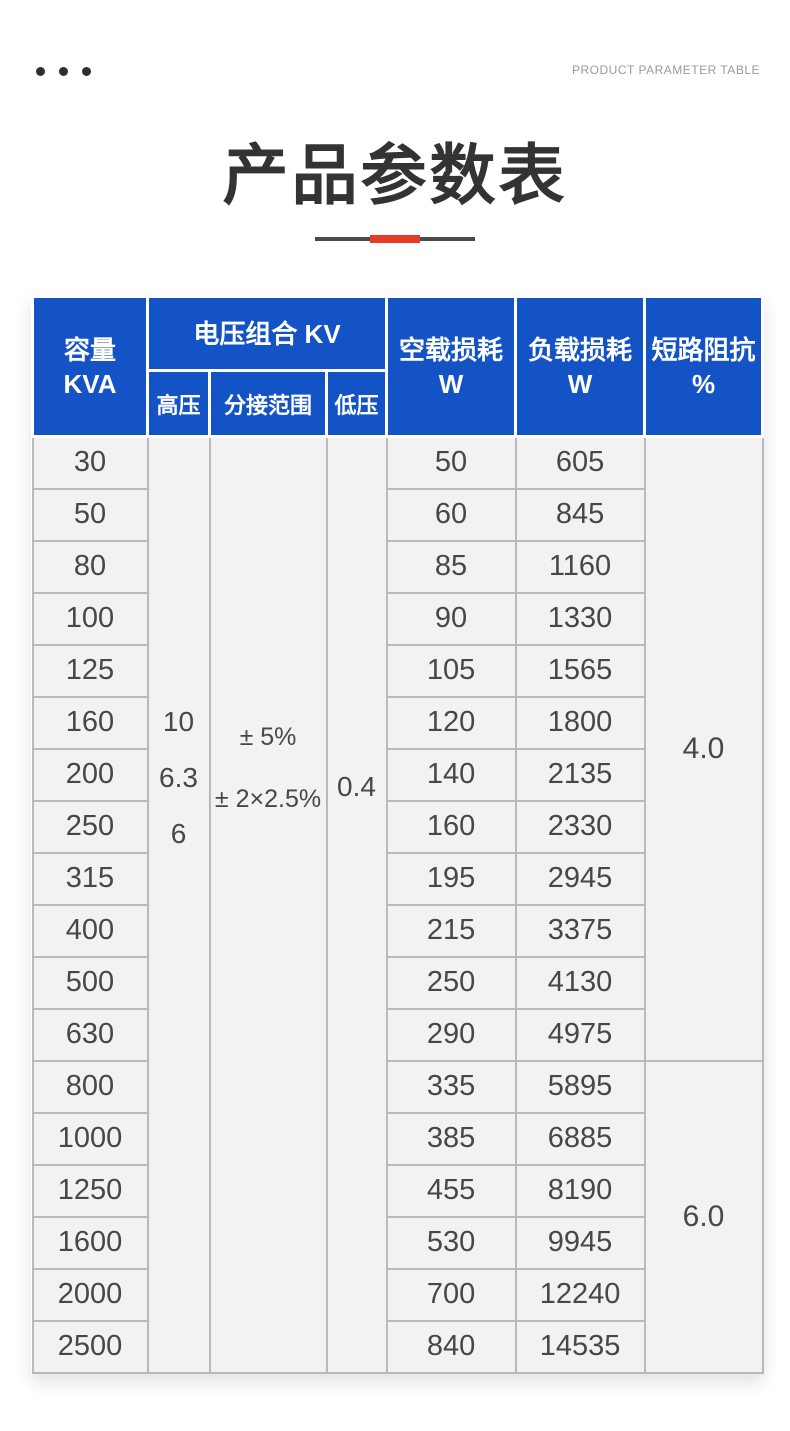 This screenshot has height=1431, width=790. I want to click on load-cell: 6885, so click(580, 1138).